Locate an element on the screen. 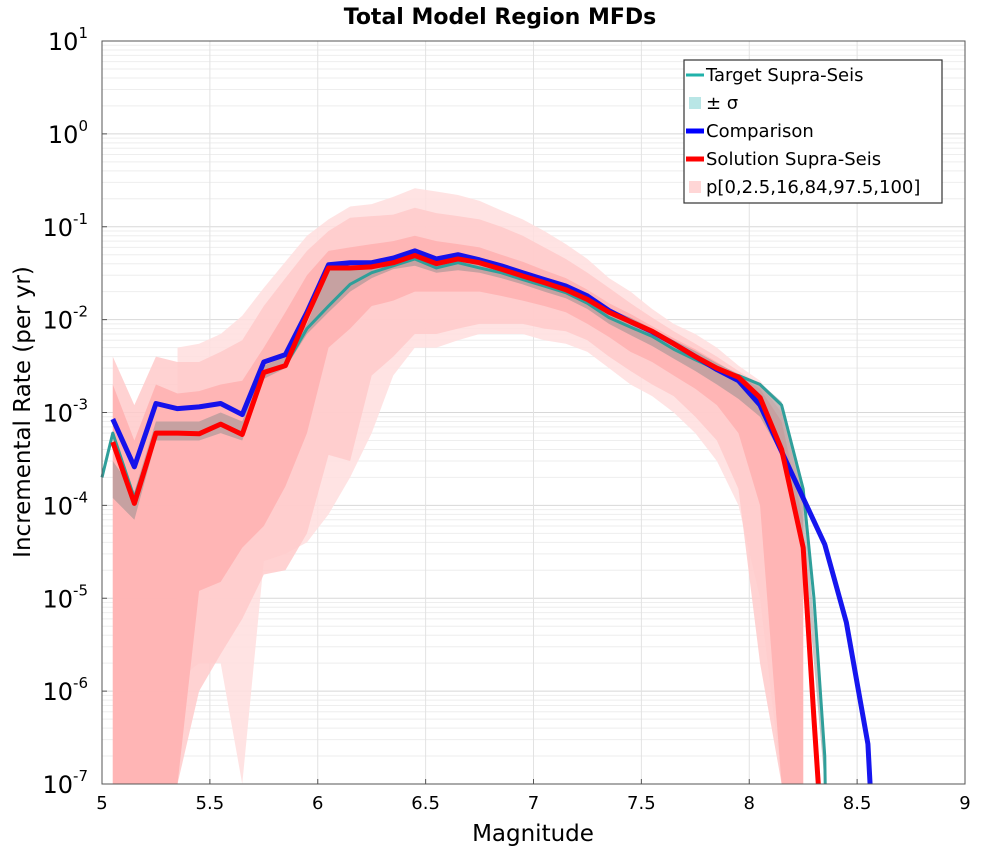  legend-label-solution-supra-seis: Solution Supra-Seis is located at coordinates (793, 159).